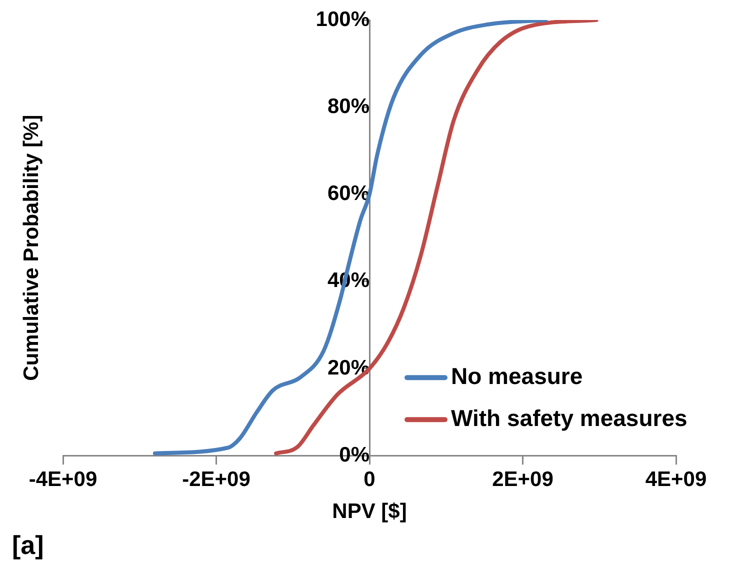 The image size is (738, 562). Describe the element at coordinates (517, 375) in the screenshot. I see `legend-label: No measure` at that location.